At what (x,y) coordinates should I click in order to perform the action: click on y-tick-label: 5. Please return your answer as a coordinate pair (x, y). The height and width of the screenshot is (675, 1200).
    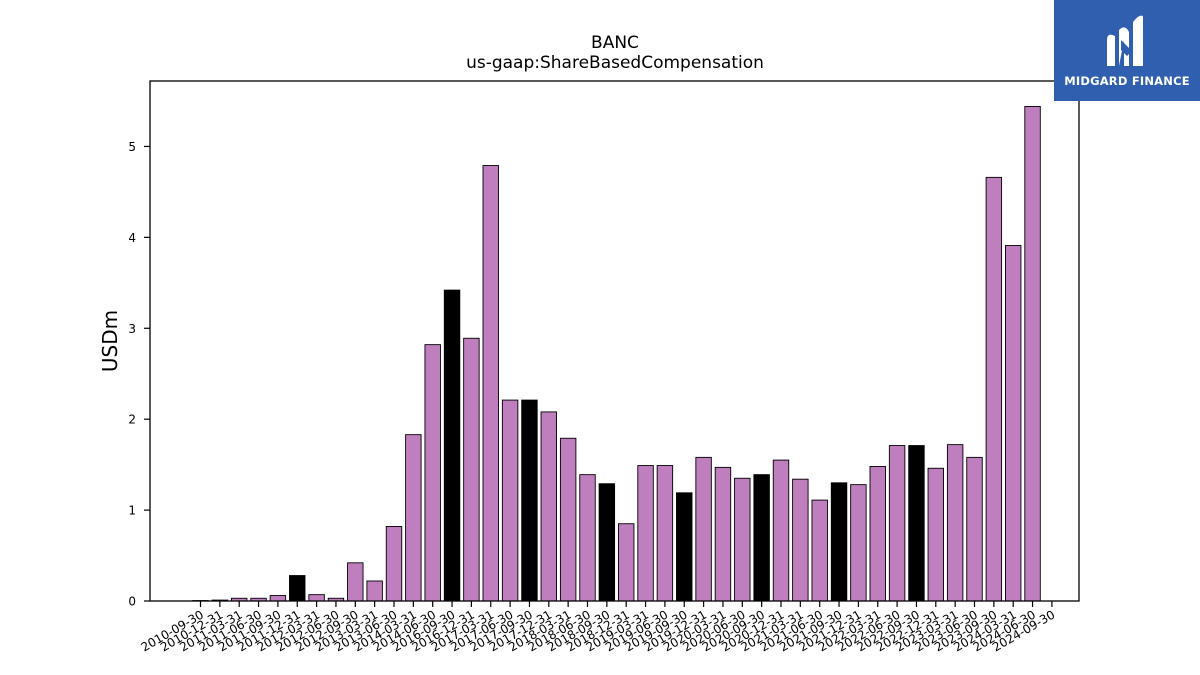
    Looking at the image, I should click on (132, 147).